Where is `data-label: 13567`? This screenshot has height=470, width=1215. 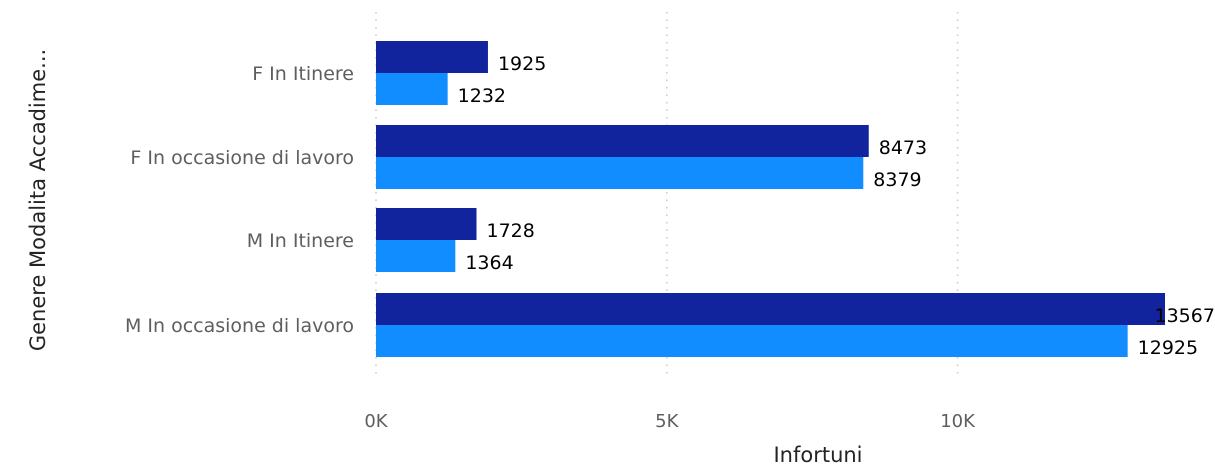
data-label: 13567 is located at coordinates (1185, 316).